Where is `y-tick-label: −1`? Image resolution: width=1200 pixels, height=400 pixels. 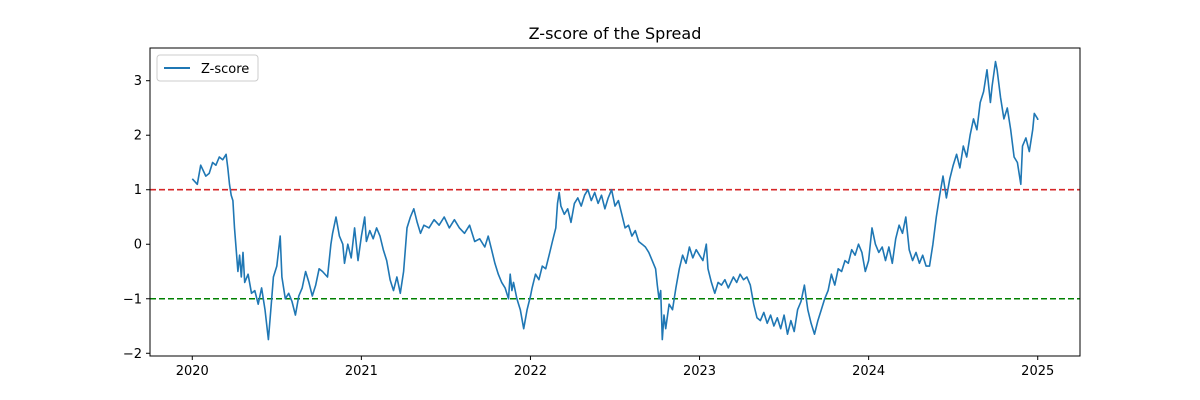 y-tick-label: −1 is located at coordinates (132, 299).